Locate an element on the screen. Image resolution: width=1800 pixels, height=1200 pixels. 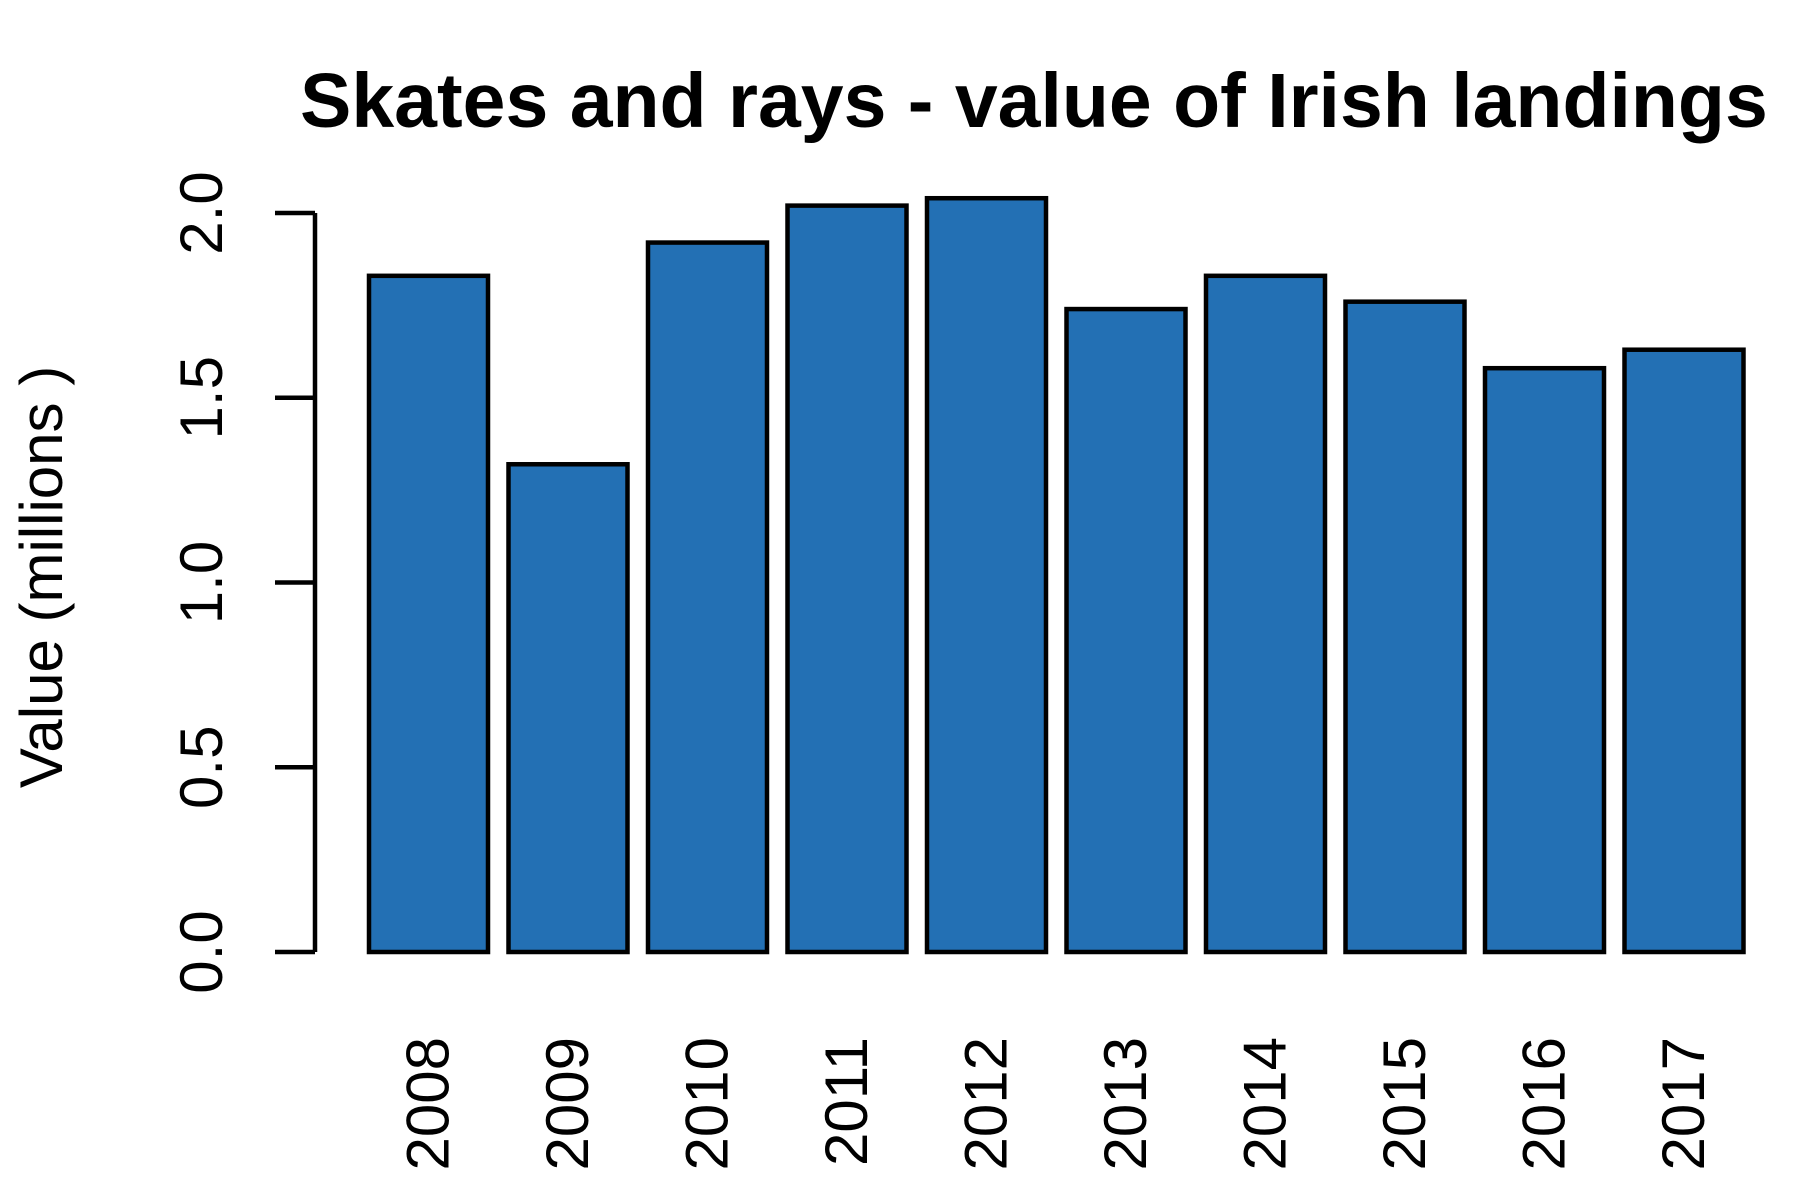
x-tick-label: 2011 is located at coordinates (846, 1101).